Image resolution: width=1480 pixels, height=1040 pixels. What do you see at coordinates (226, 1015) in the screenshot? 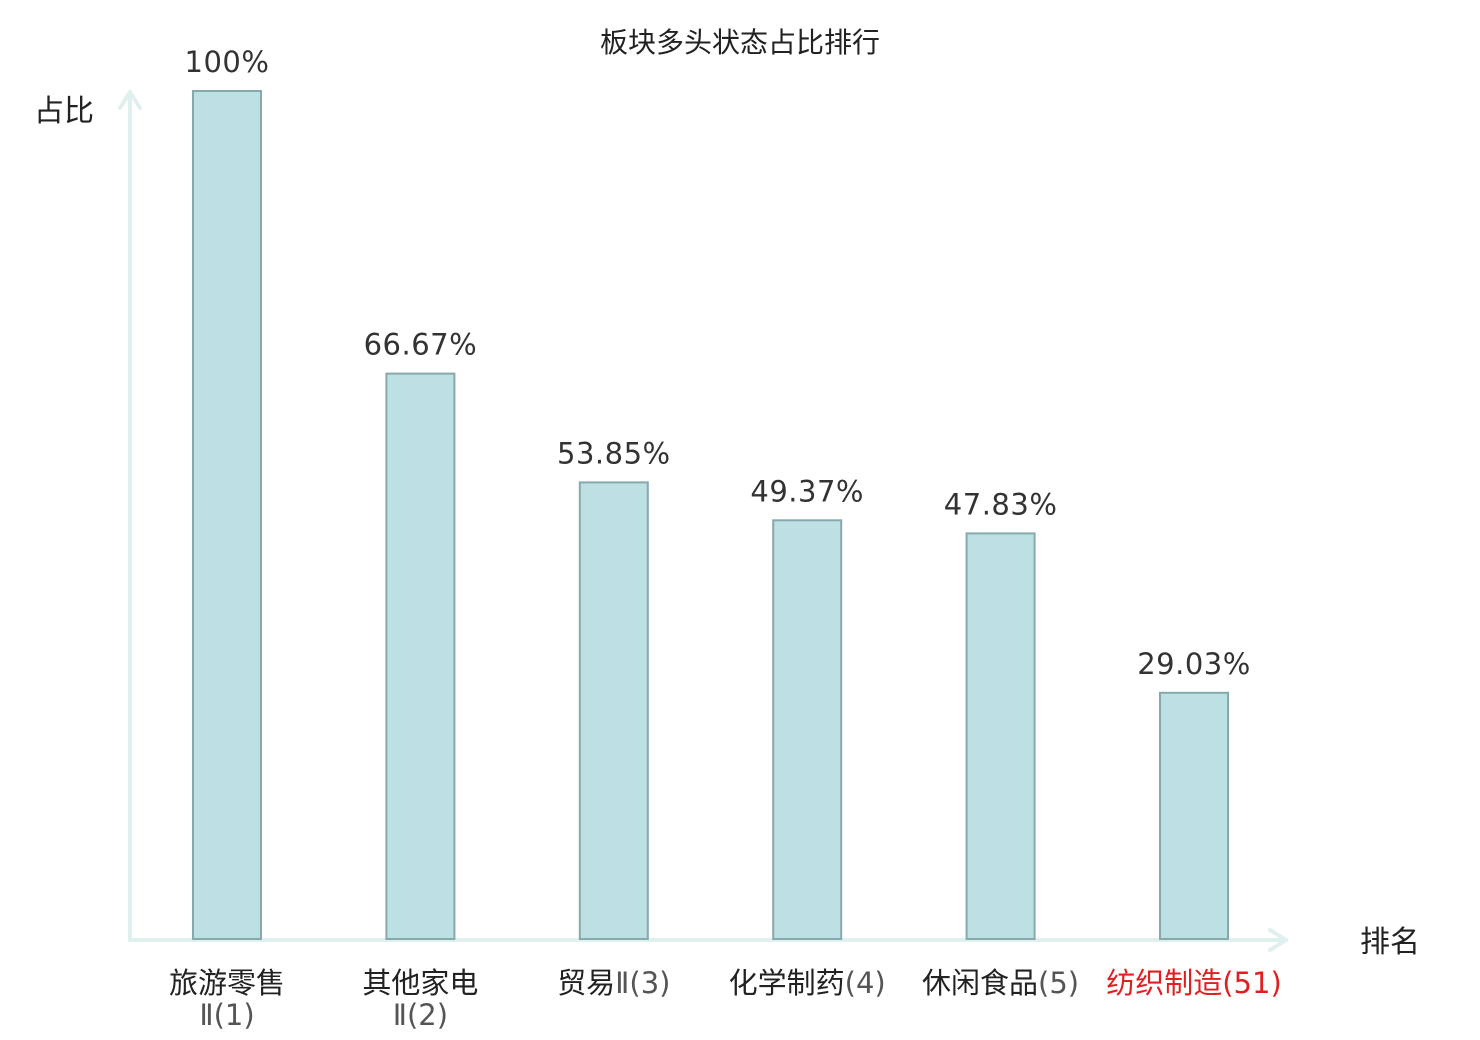
I see `x-tick-label-suffix: Ⅱ(1)` at bounding box center [226, 1015].